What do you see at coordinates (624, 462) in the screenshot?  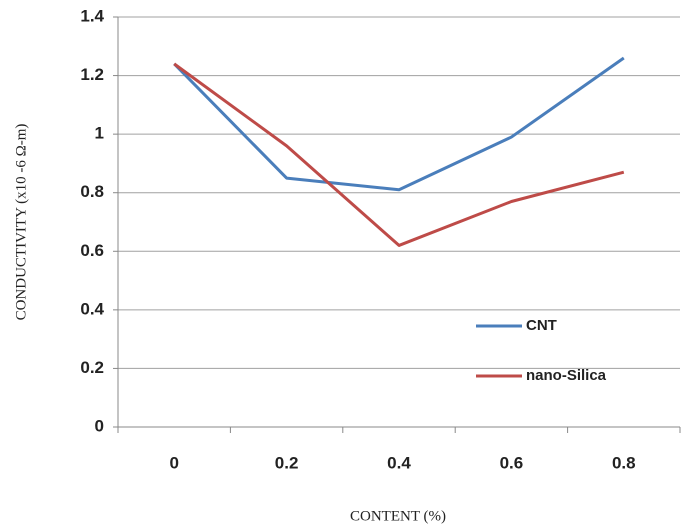 I see `x-tick-label: 0.8` at bounding box center [624, 462].